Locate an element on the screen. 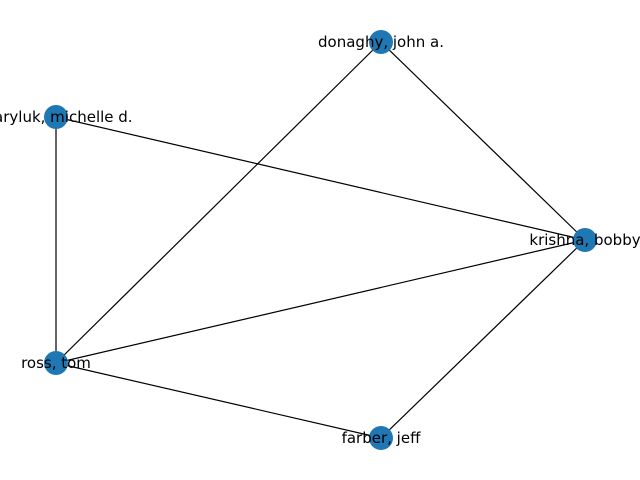  edge-farber-krishna is located at coordinates (483, 339).